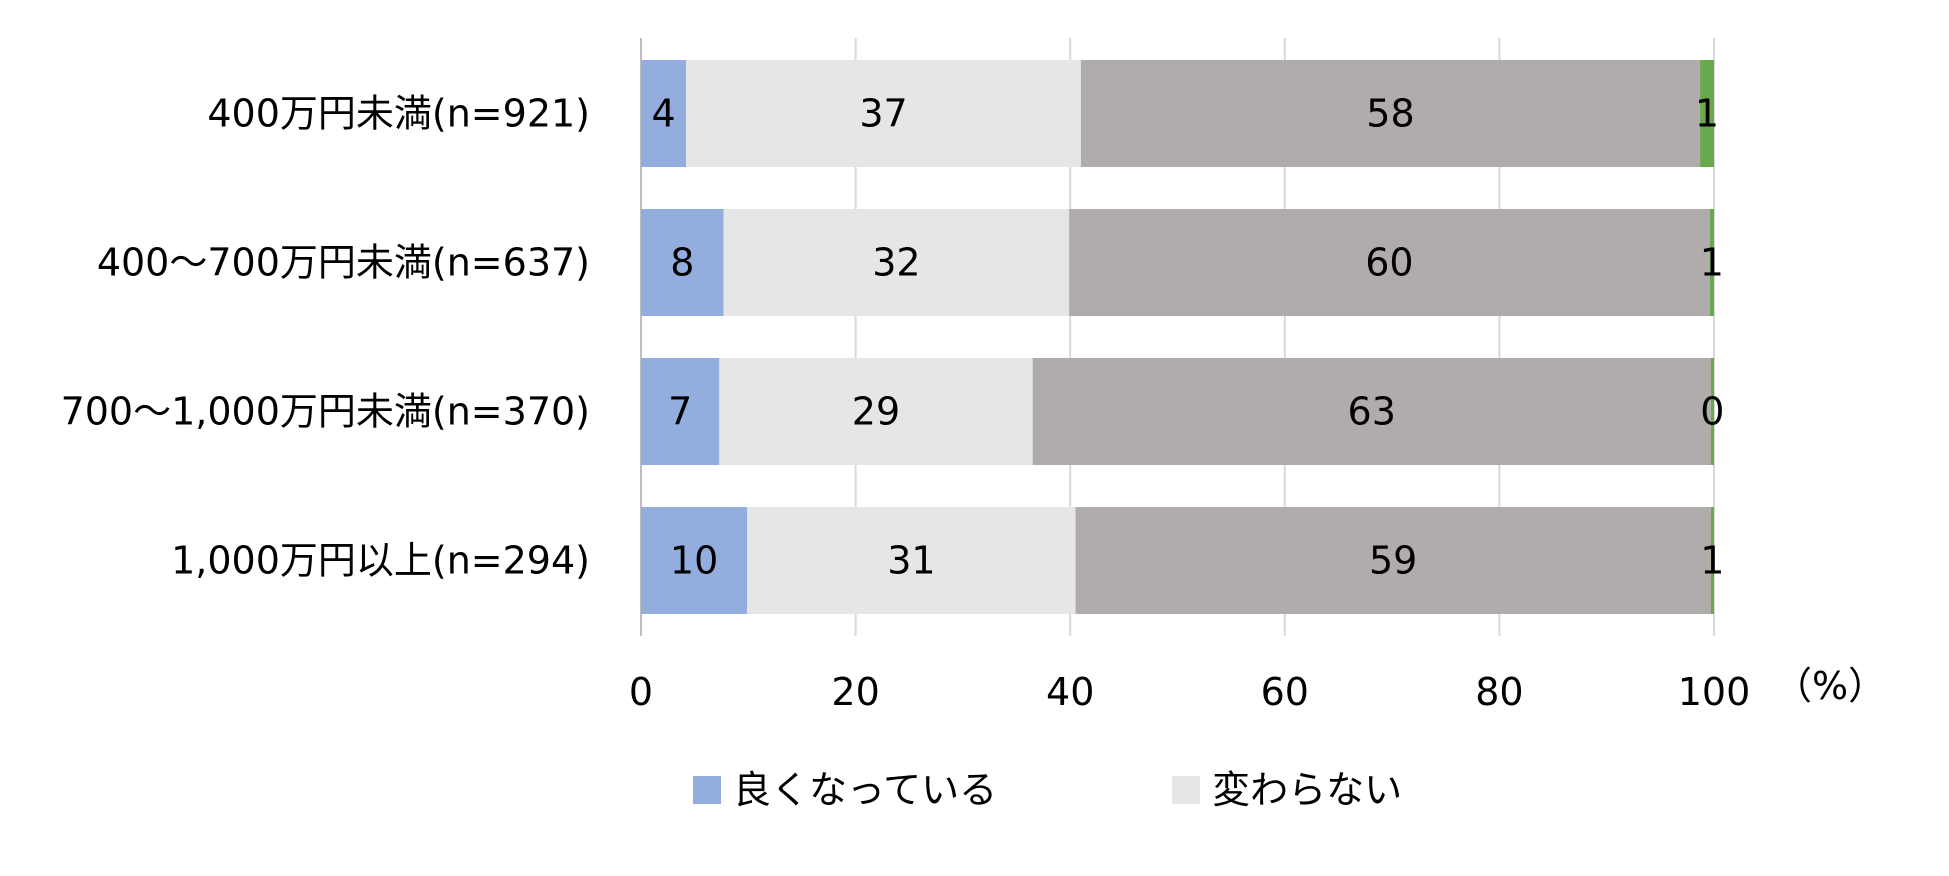 The height and width of the screenshot is (876, 1949). Describe the element at coordinates (1186, 790) in the screenshot. I see `legend-swatch-unchanged` at that location.